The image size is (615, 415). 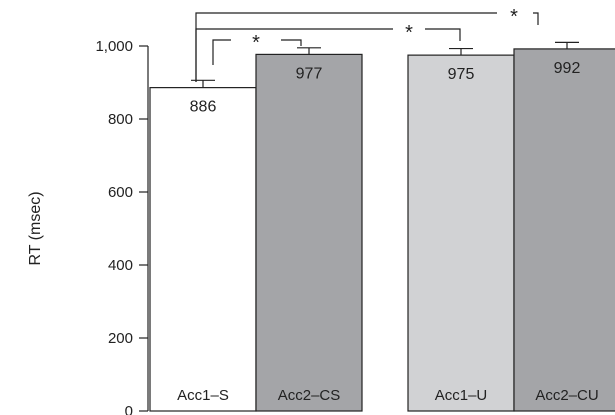 I want to click on y-tick-label: 1,000, so click(x=114, y=46).